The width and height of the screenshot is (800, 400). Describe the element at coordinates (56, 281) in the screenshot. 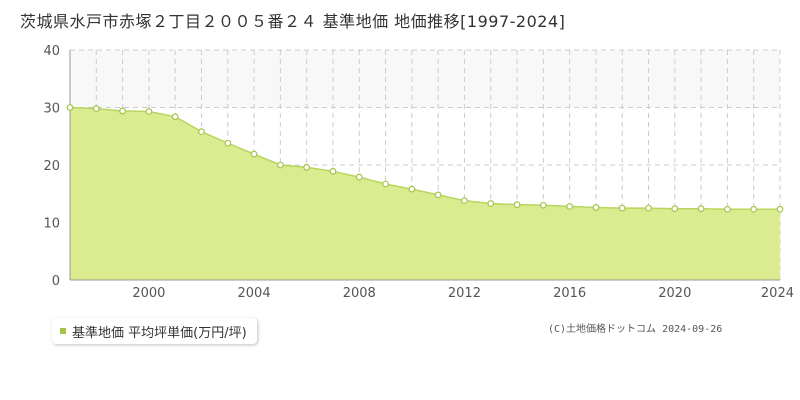

I see `y-tick-label: 0` at that location.